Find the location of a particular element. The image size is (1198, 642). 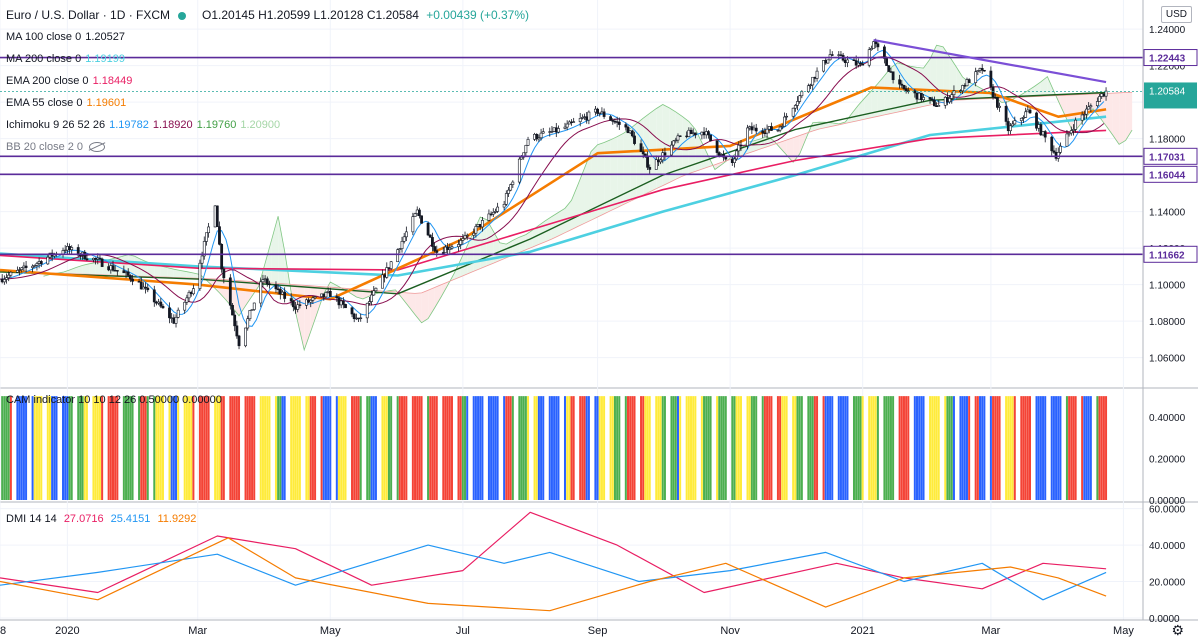

last-price-badge is located at coordinates (1170, 95).